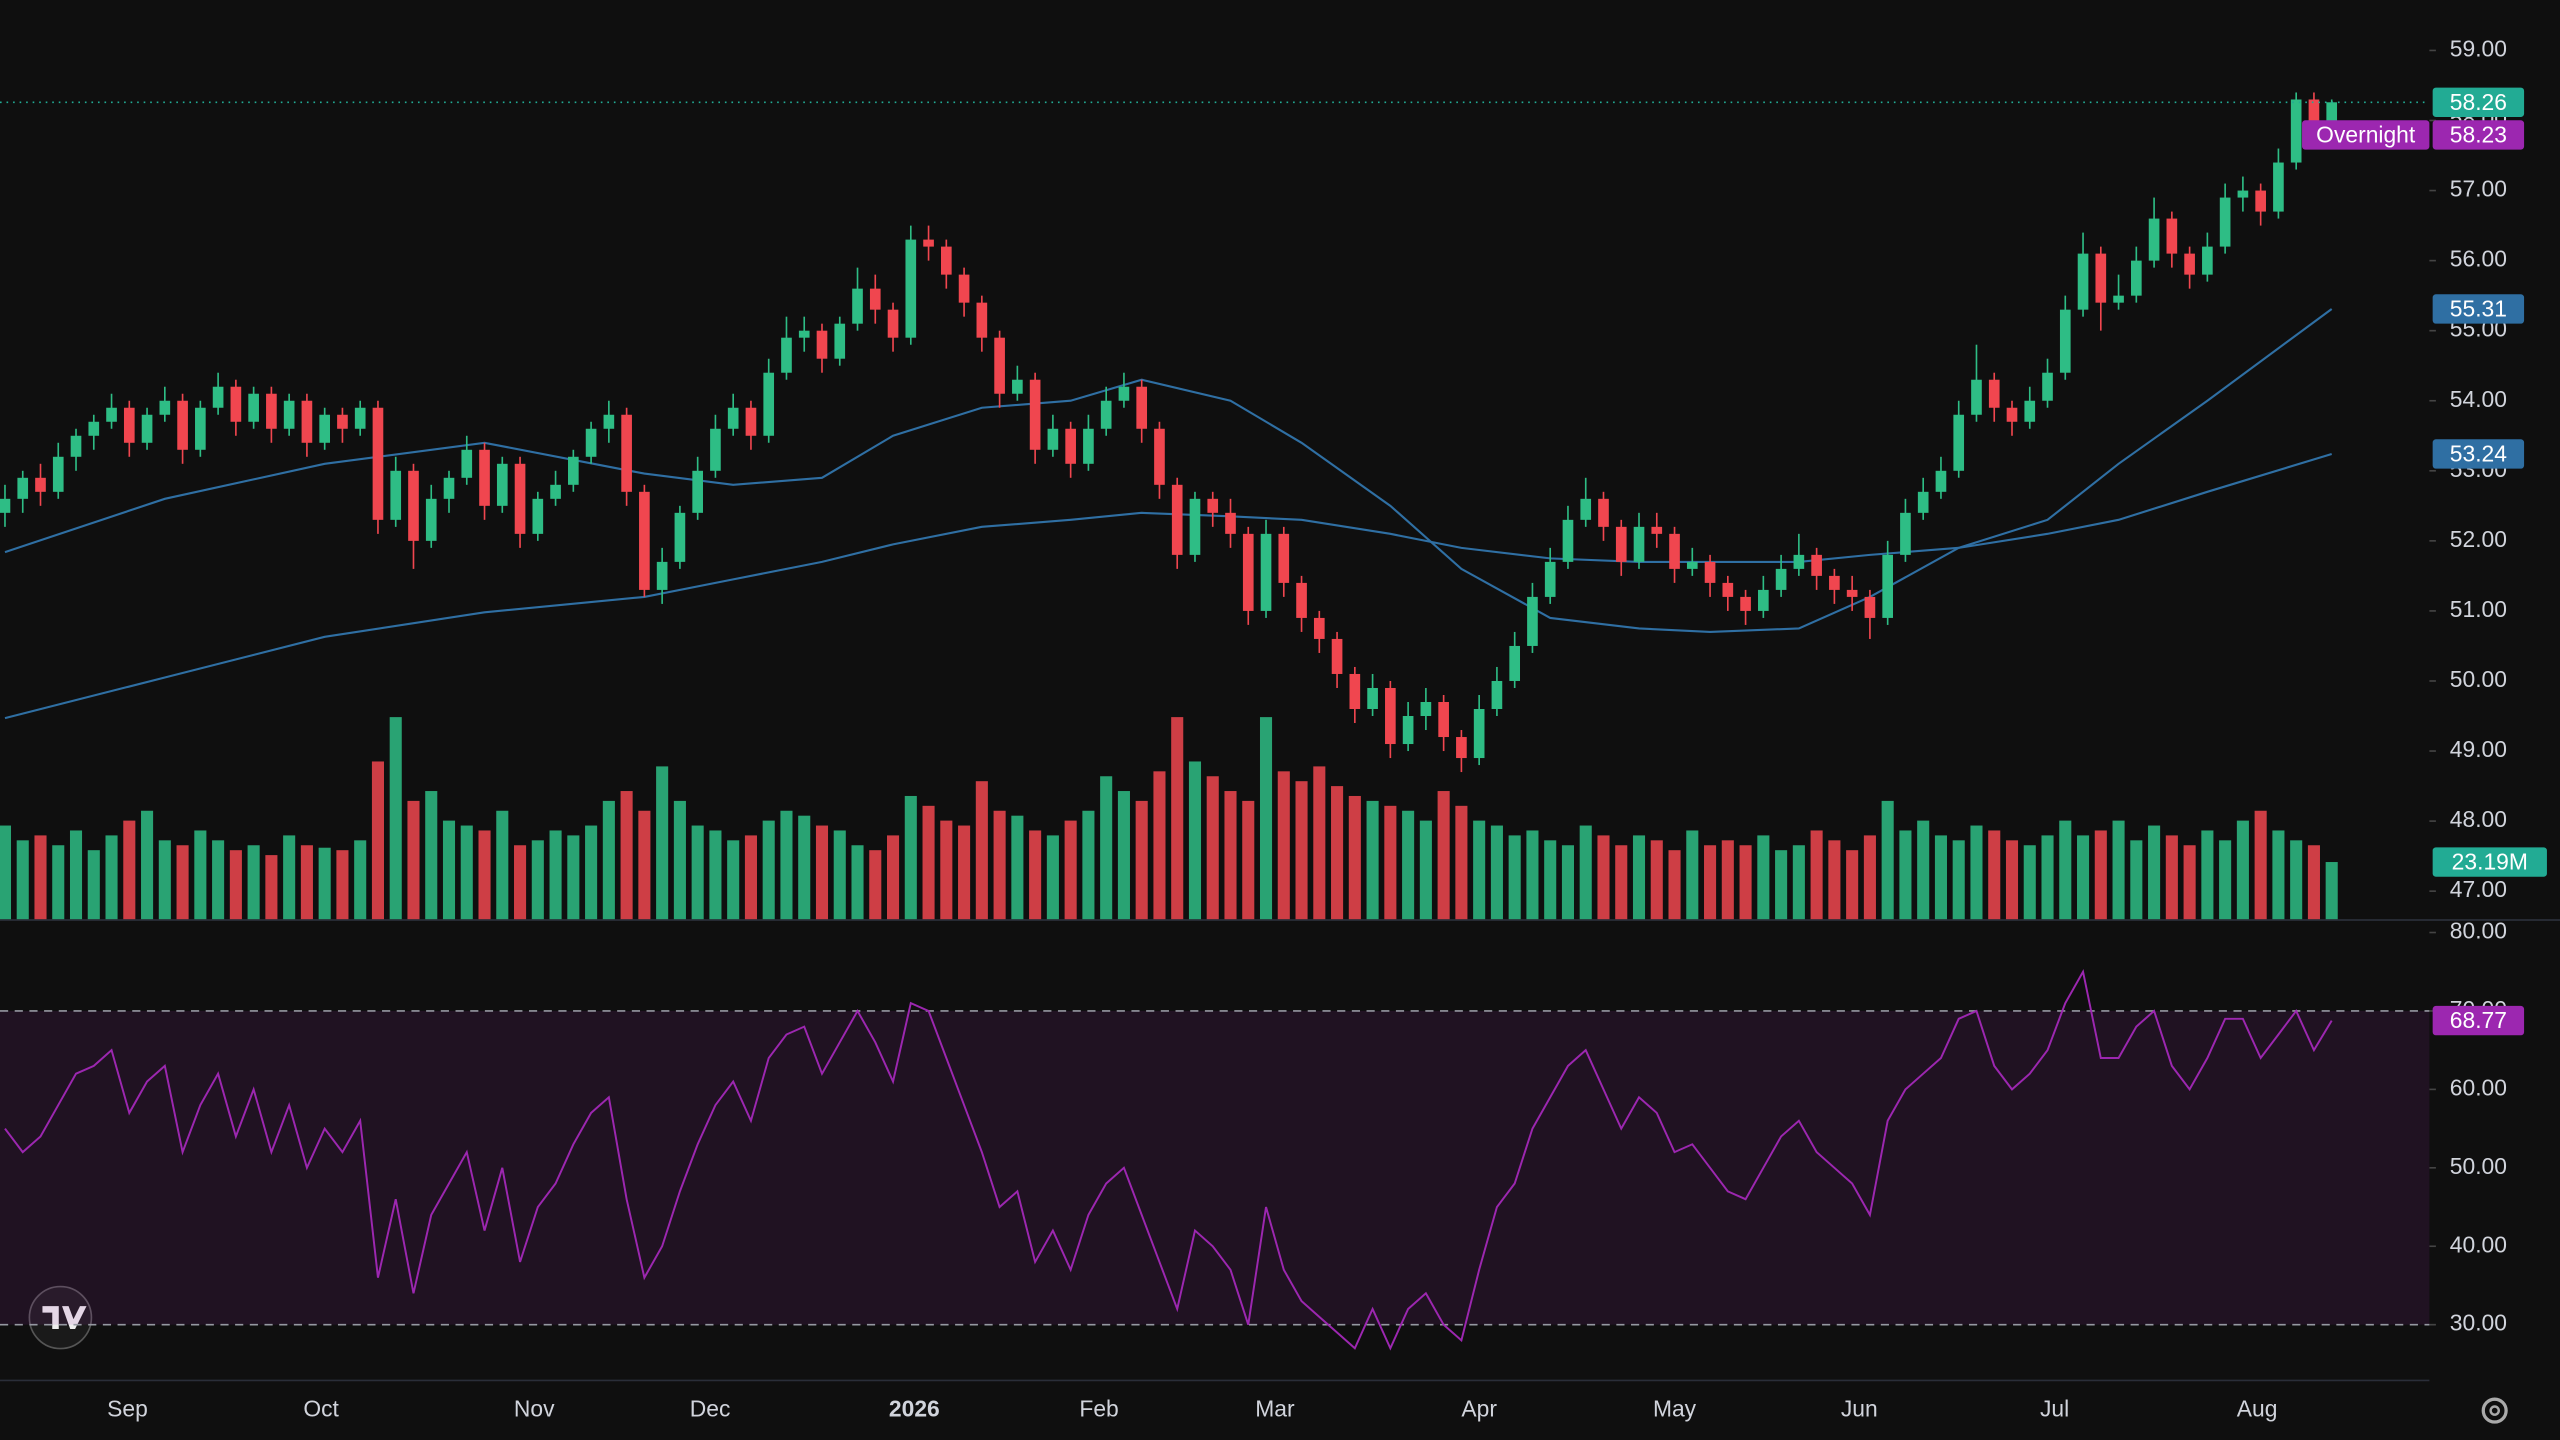 The width and height of the screenshot is (2560, 1440). Describe the element at coordinates (2257, 1409) in the screenshot. I see `x-tick-label: Aug` at that location.